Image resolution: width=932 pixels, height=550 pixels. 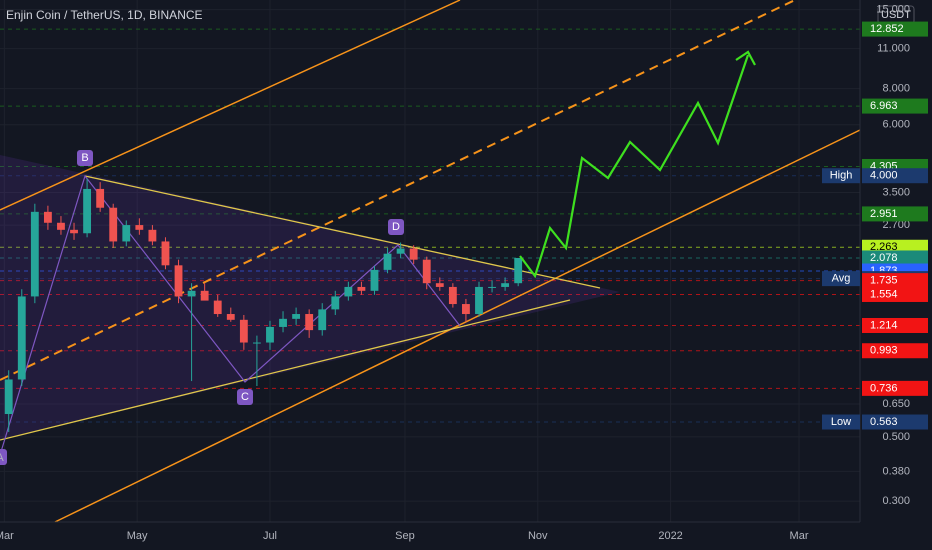 I want to click on y-tick-label: 6.000, so click(x=896, y=125).